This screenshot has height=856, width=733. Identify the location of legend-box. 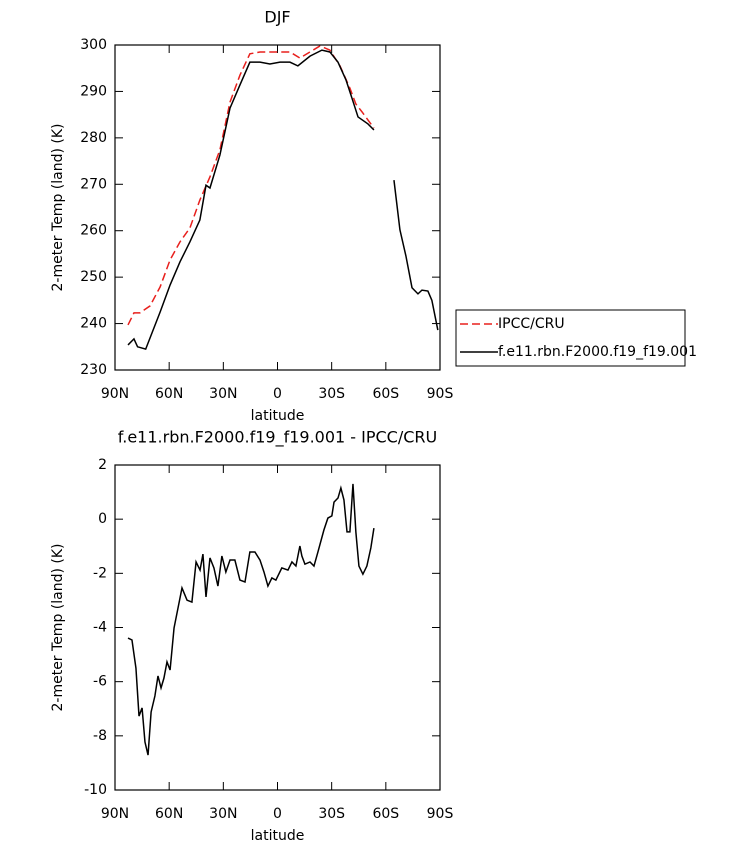
(570, 338).